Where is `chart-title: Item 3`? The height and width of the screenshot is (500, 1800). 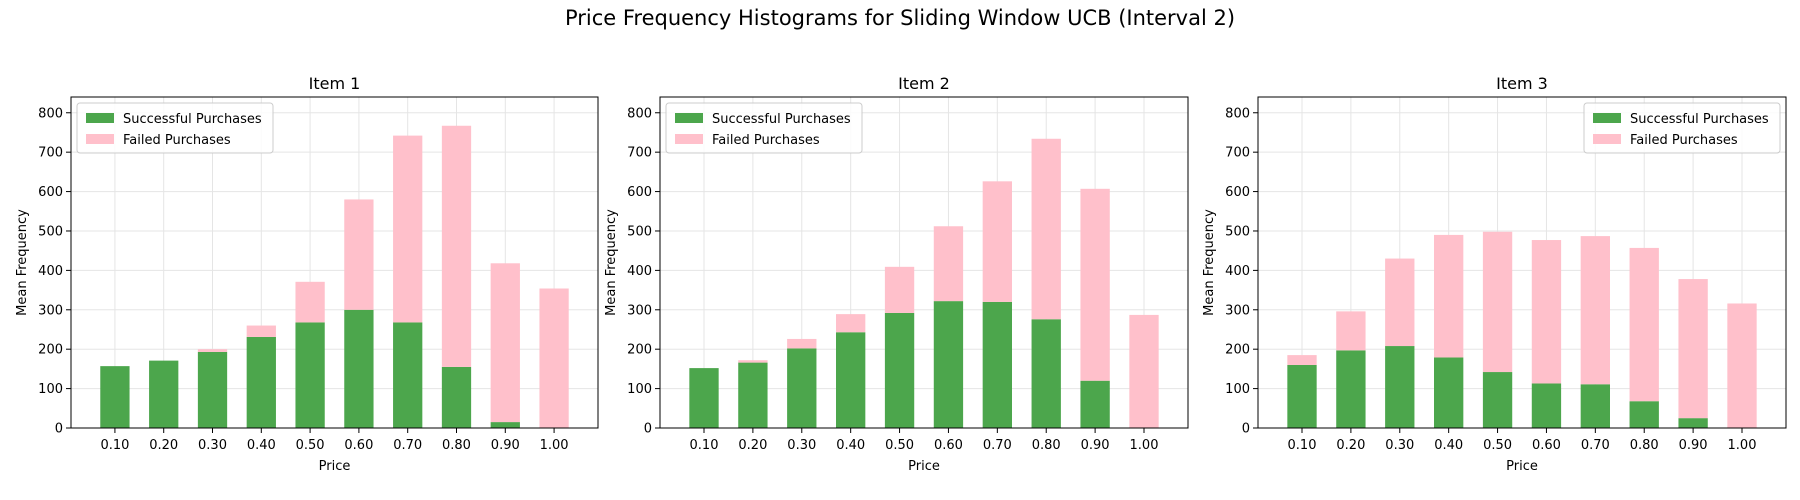
chart-title: Item 3 is located at coordinates (1522, 83).